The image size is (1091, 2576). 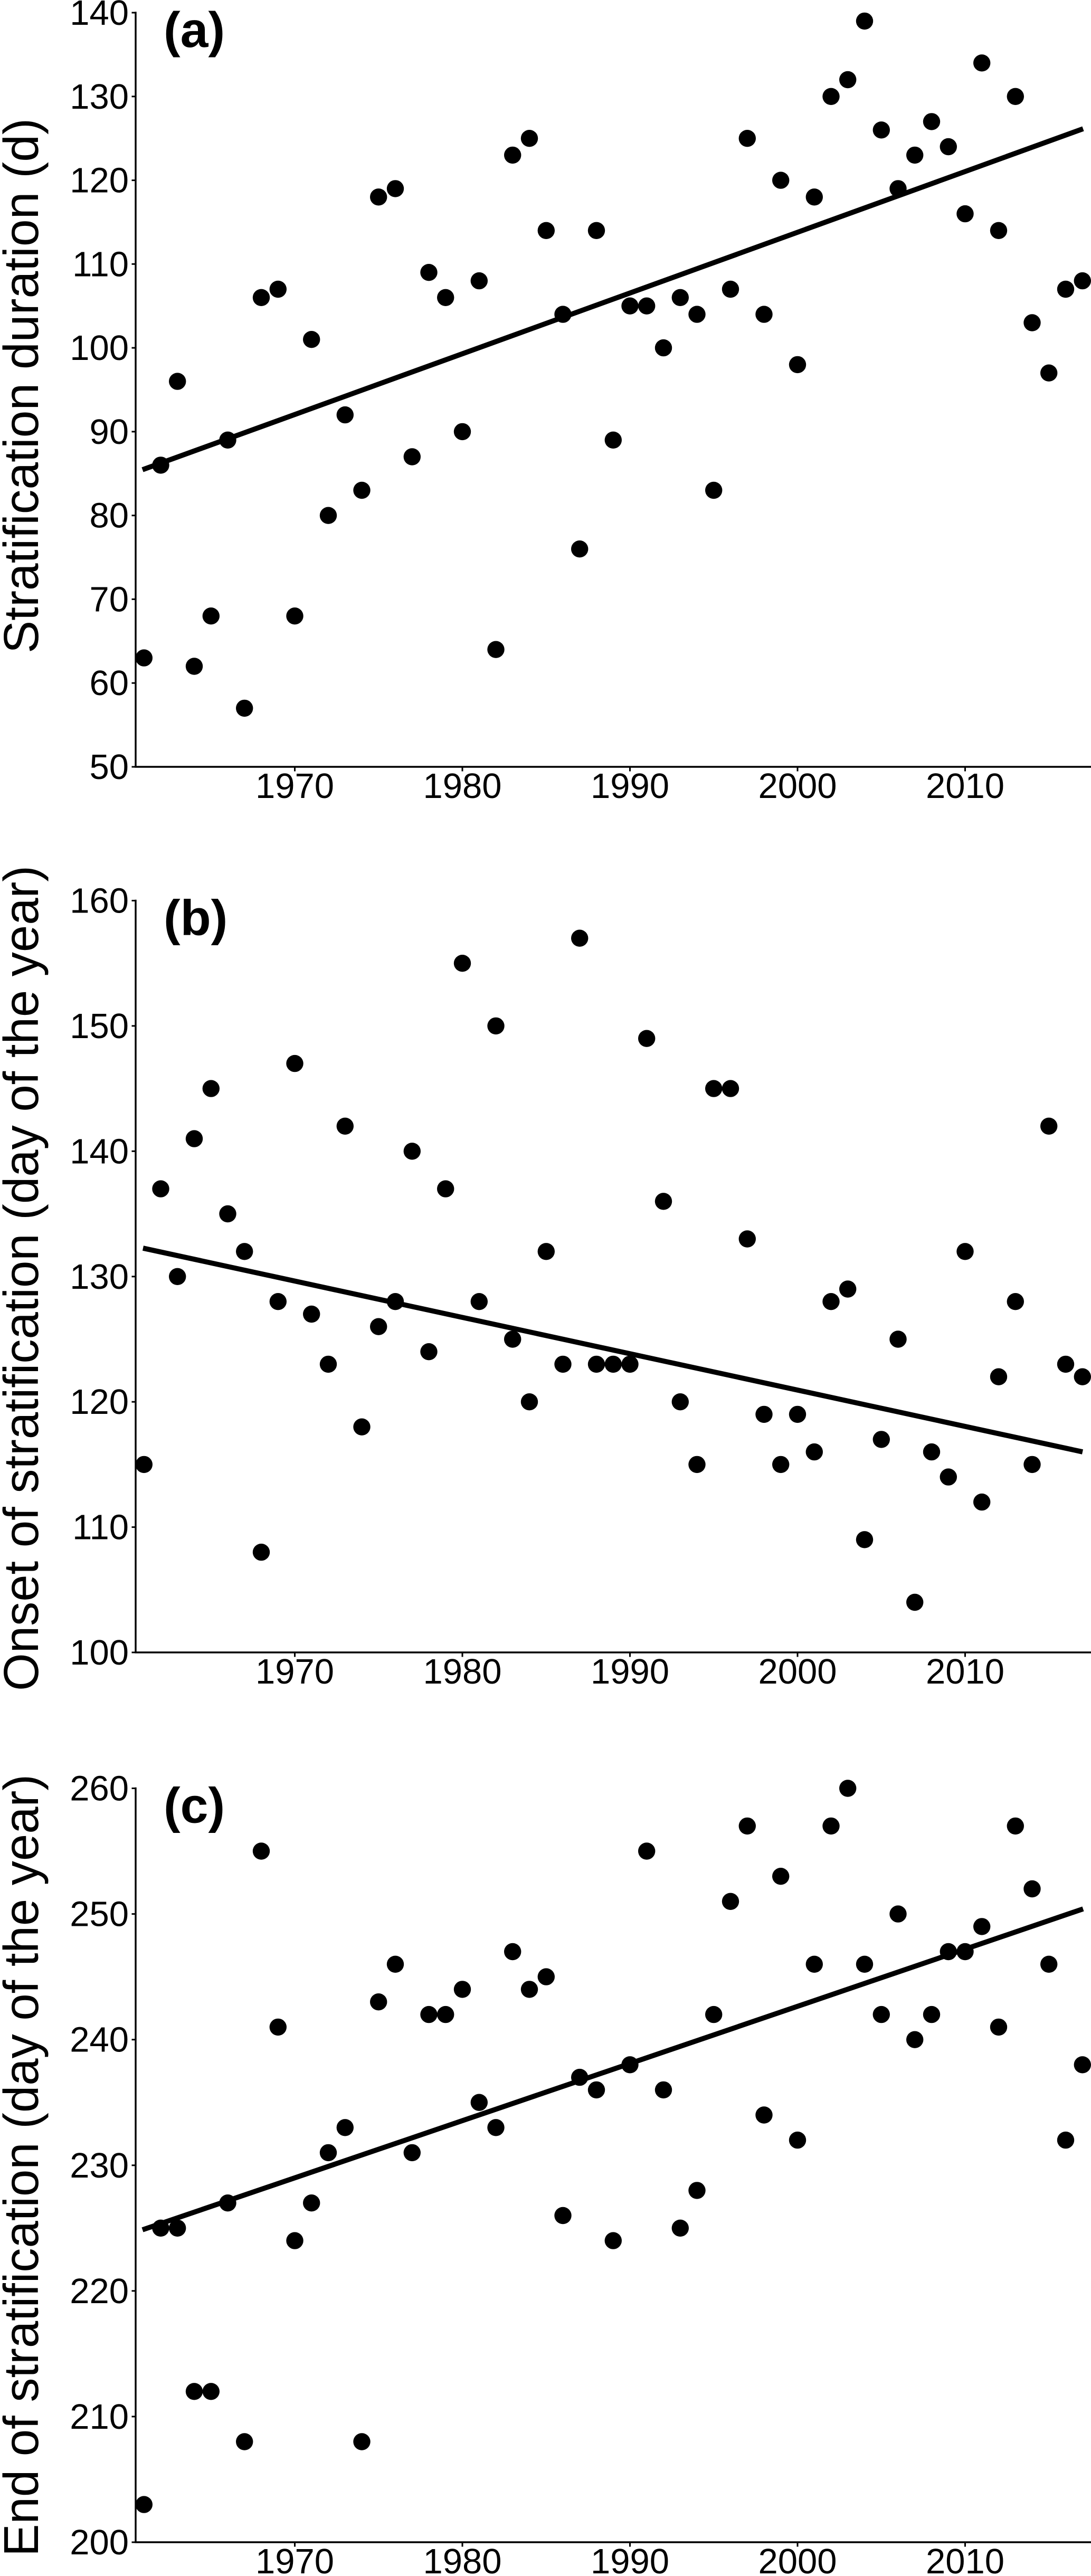 I want to click on svg-text: 160, so click(x=99, y=901).